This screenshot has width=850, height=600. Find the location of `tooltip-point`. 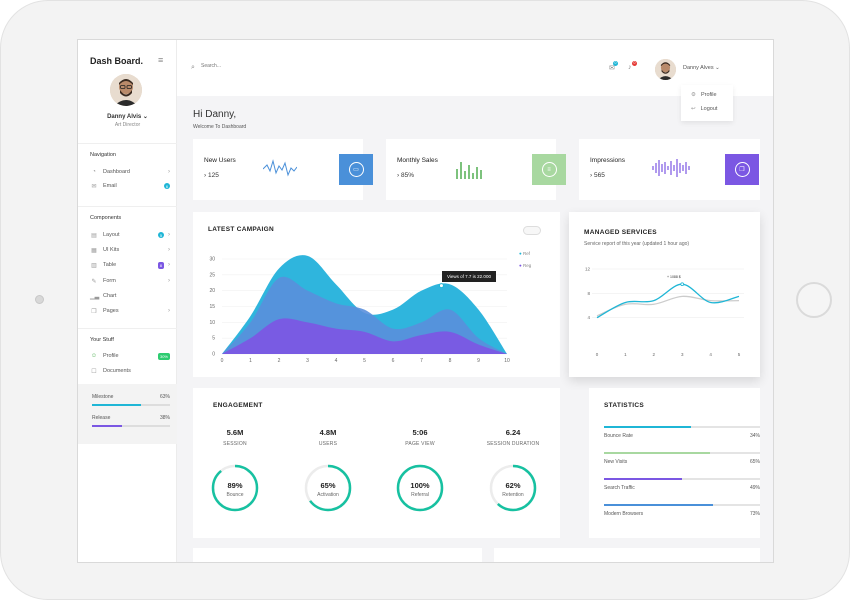

tooltip-point is located at coordinates (441, 286).